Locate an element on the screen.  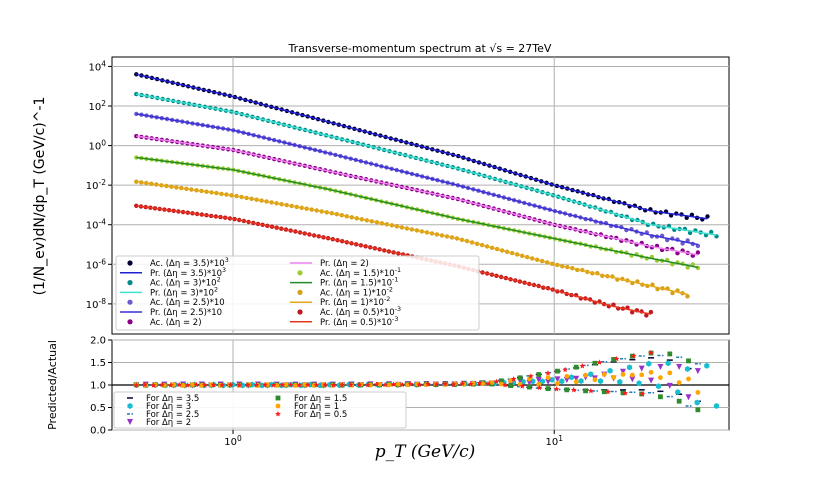
x-ticks: 100​ 101​ is located at coordinates (393, 439).